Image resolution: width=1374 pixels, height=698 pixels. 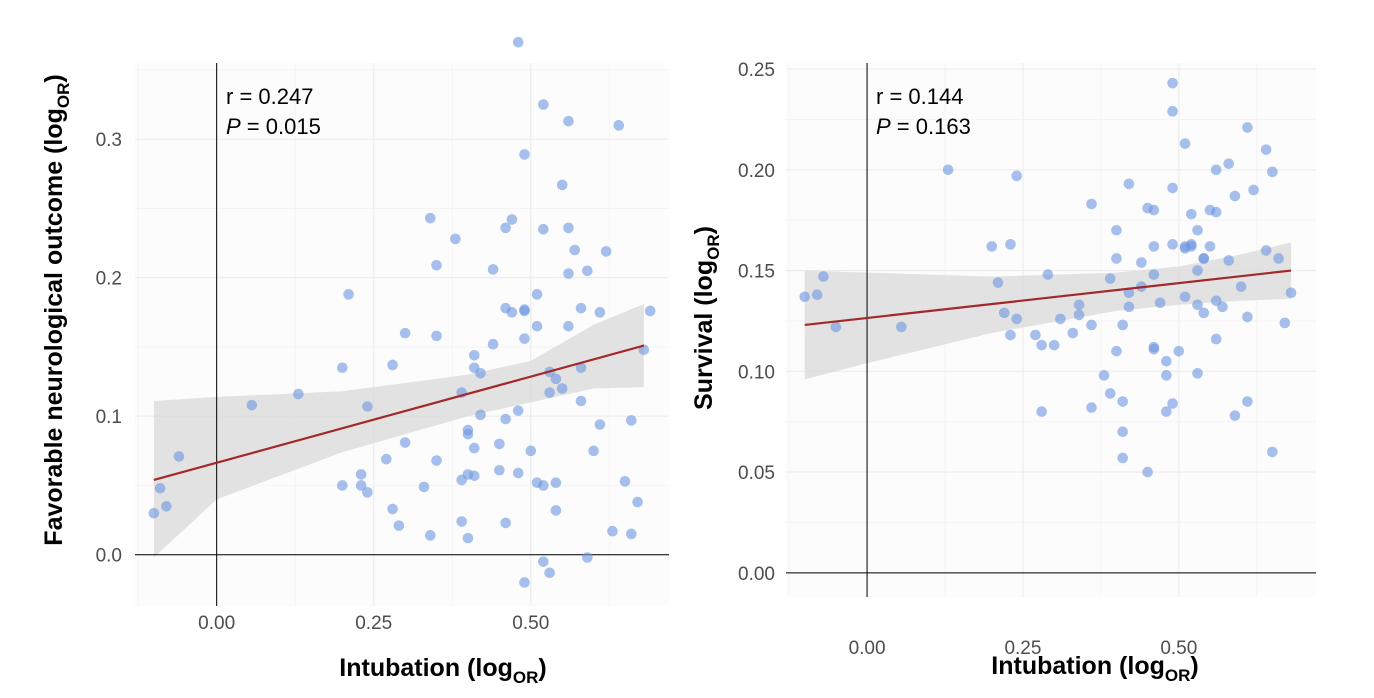 What do you see at coordinates (269, 96) in the screenshot?
I see `correlation-annotation: r = 0.247` at bounding box center [269, 96].